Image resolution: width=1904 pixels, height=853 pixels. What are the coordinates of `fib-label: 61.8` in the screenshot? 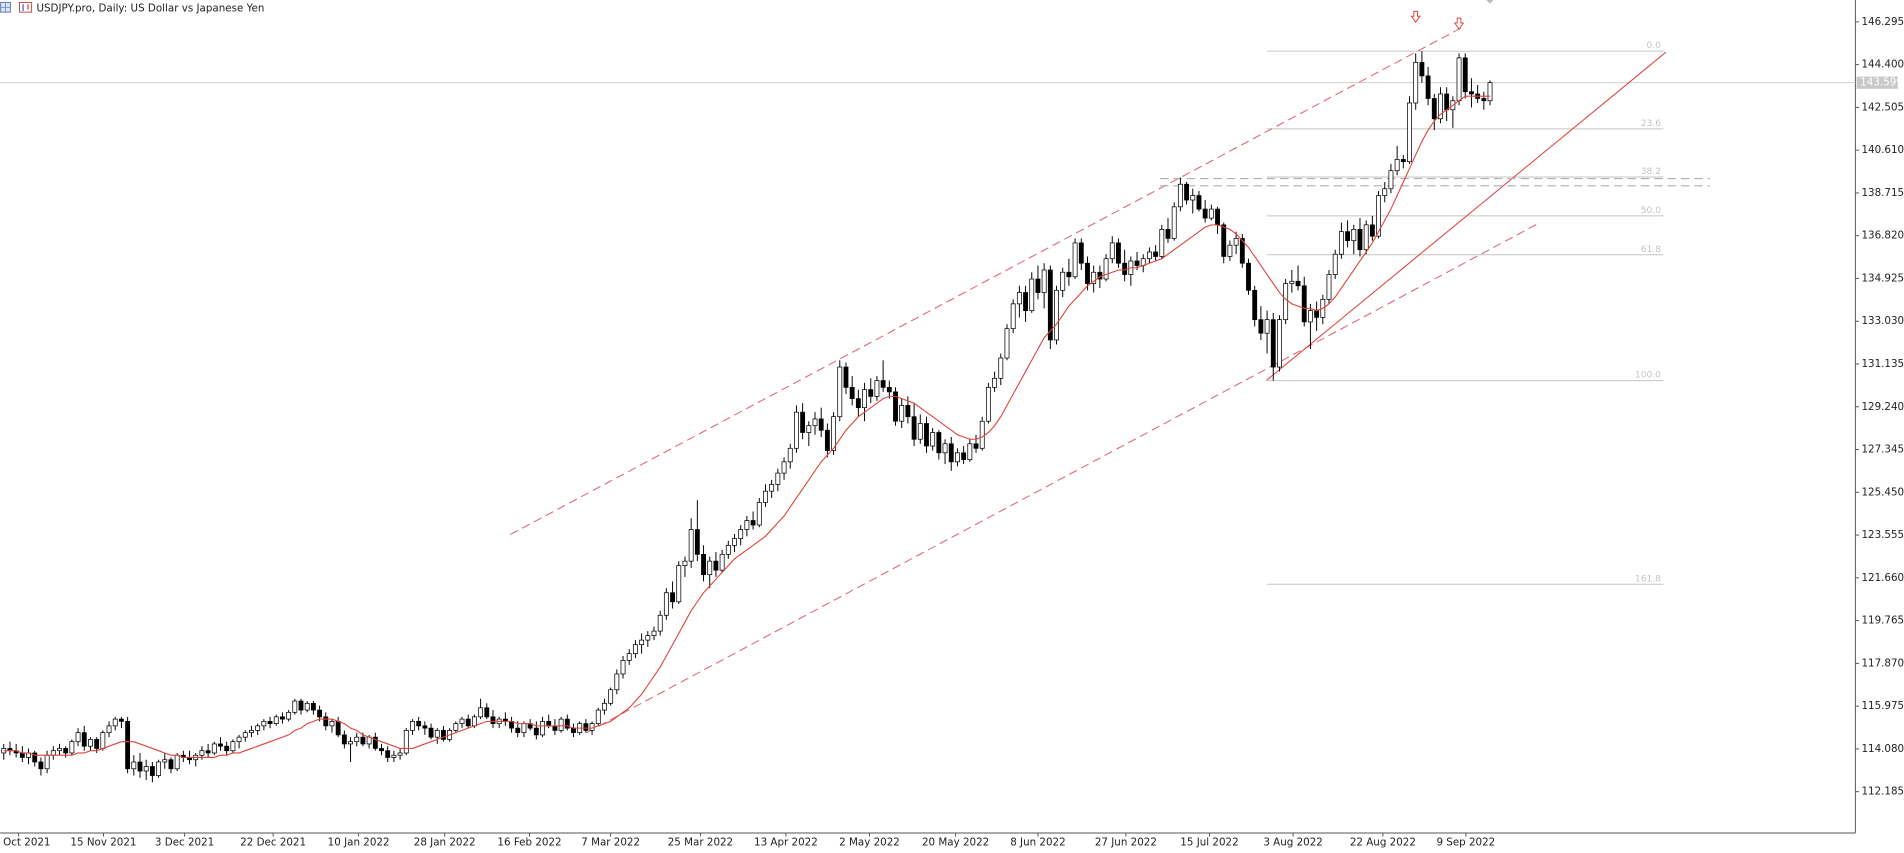 It's located at (1651, 250).